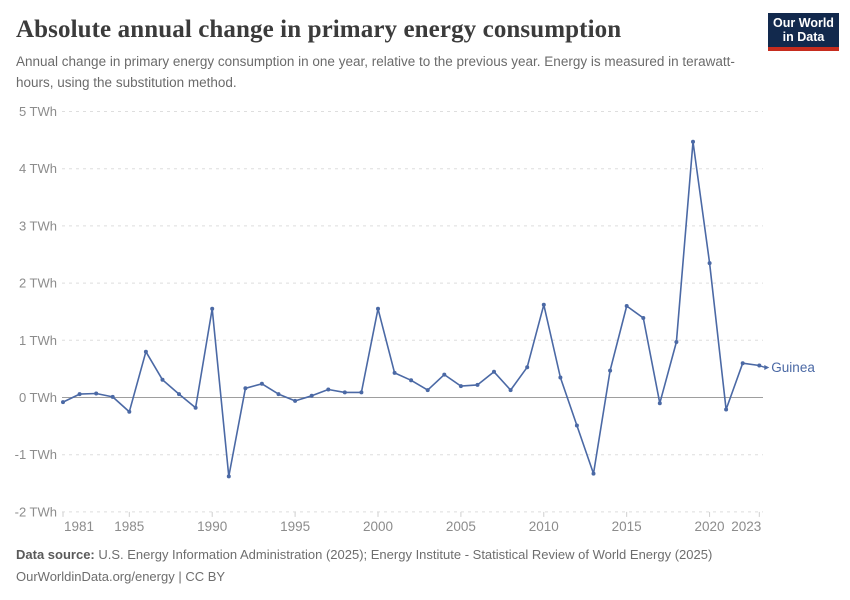 The height and width of the screenshot is (600, 850). What do you see at coordinates (38, 111) in the screenshot?
I see `y-axis-tick-label: 5 TWh` at bounding box center [38, 111].